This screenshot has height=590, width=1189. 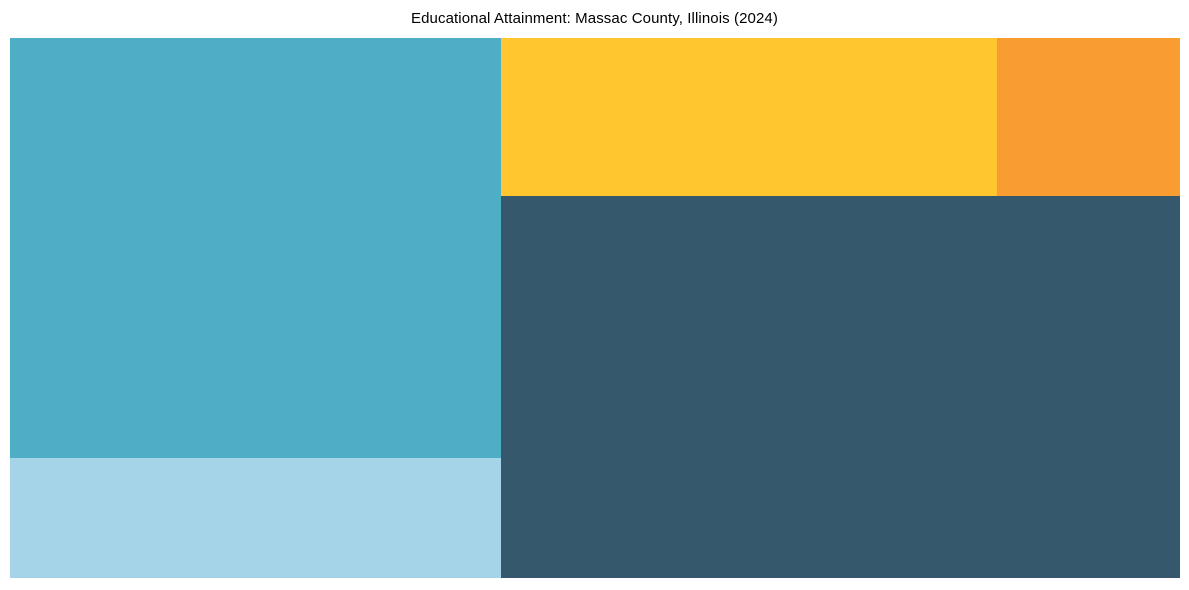 I want to click on treemap-tile-light-blue, so click(x=255, y=518).